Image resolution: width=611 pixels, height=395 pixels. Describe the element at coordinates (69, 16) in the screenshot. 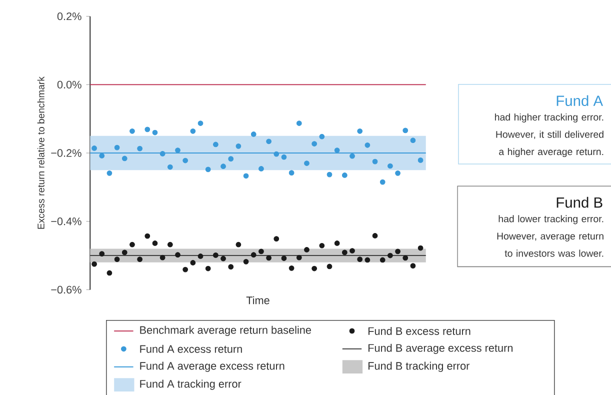

I see `y-tick-label: 0.2%` at that location.